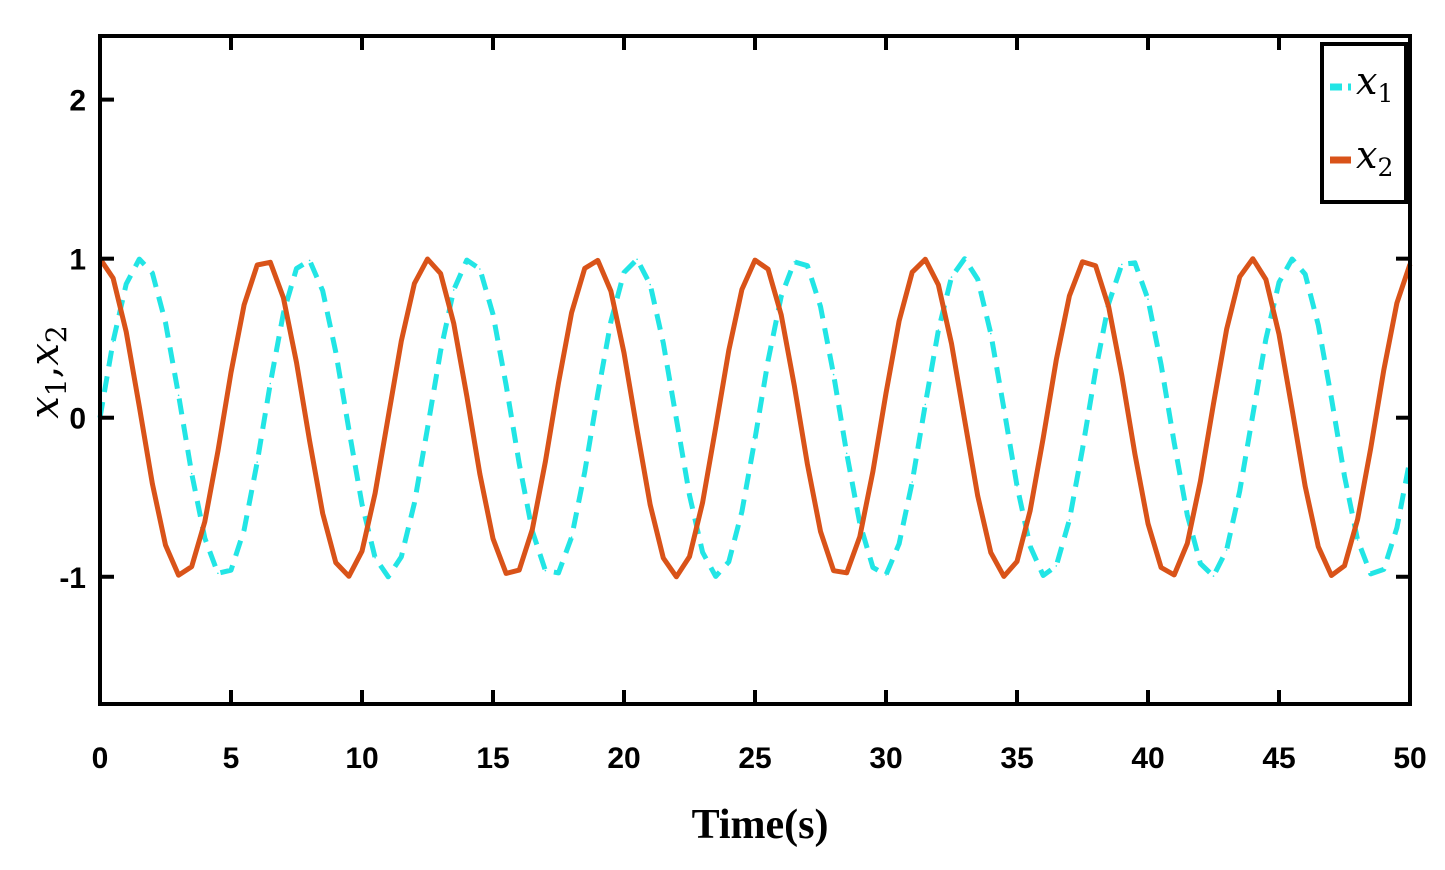 This screenshot has width=1445, height=870. I want to click on legend-x2-base: x, so click(1366, 155).